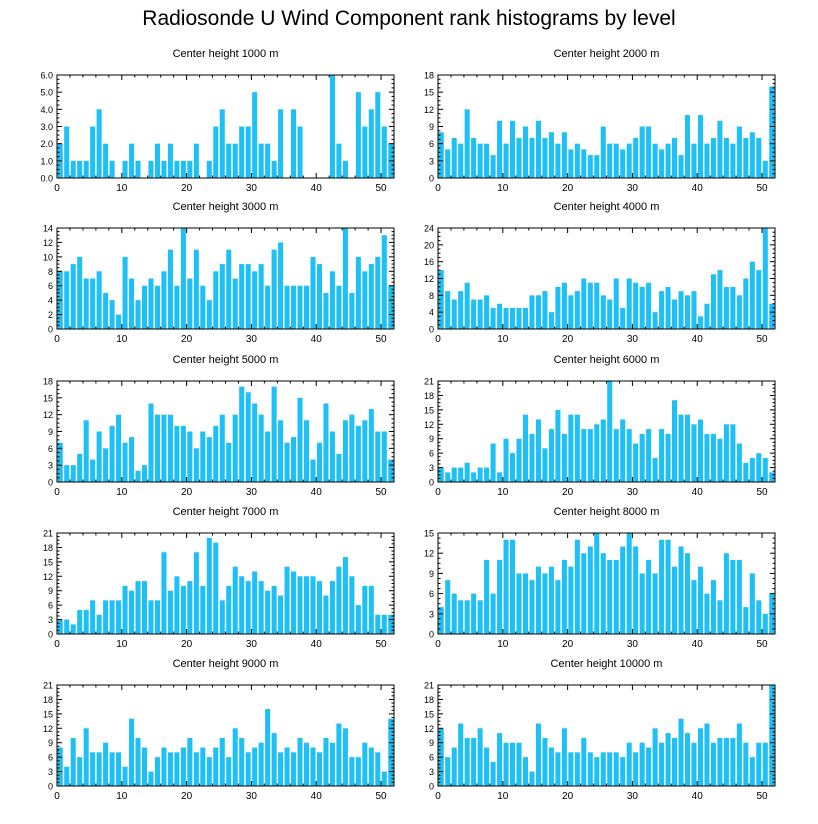 The image size is (818, 824). Describe the element at coordinates (50, 272) in the screenshot. I see `y-tick-label: 8` at that location.